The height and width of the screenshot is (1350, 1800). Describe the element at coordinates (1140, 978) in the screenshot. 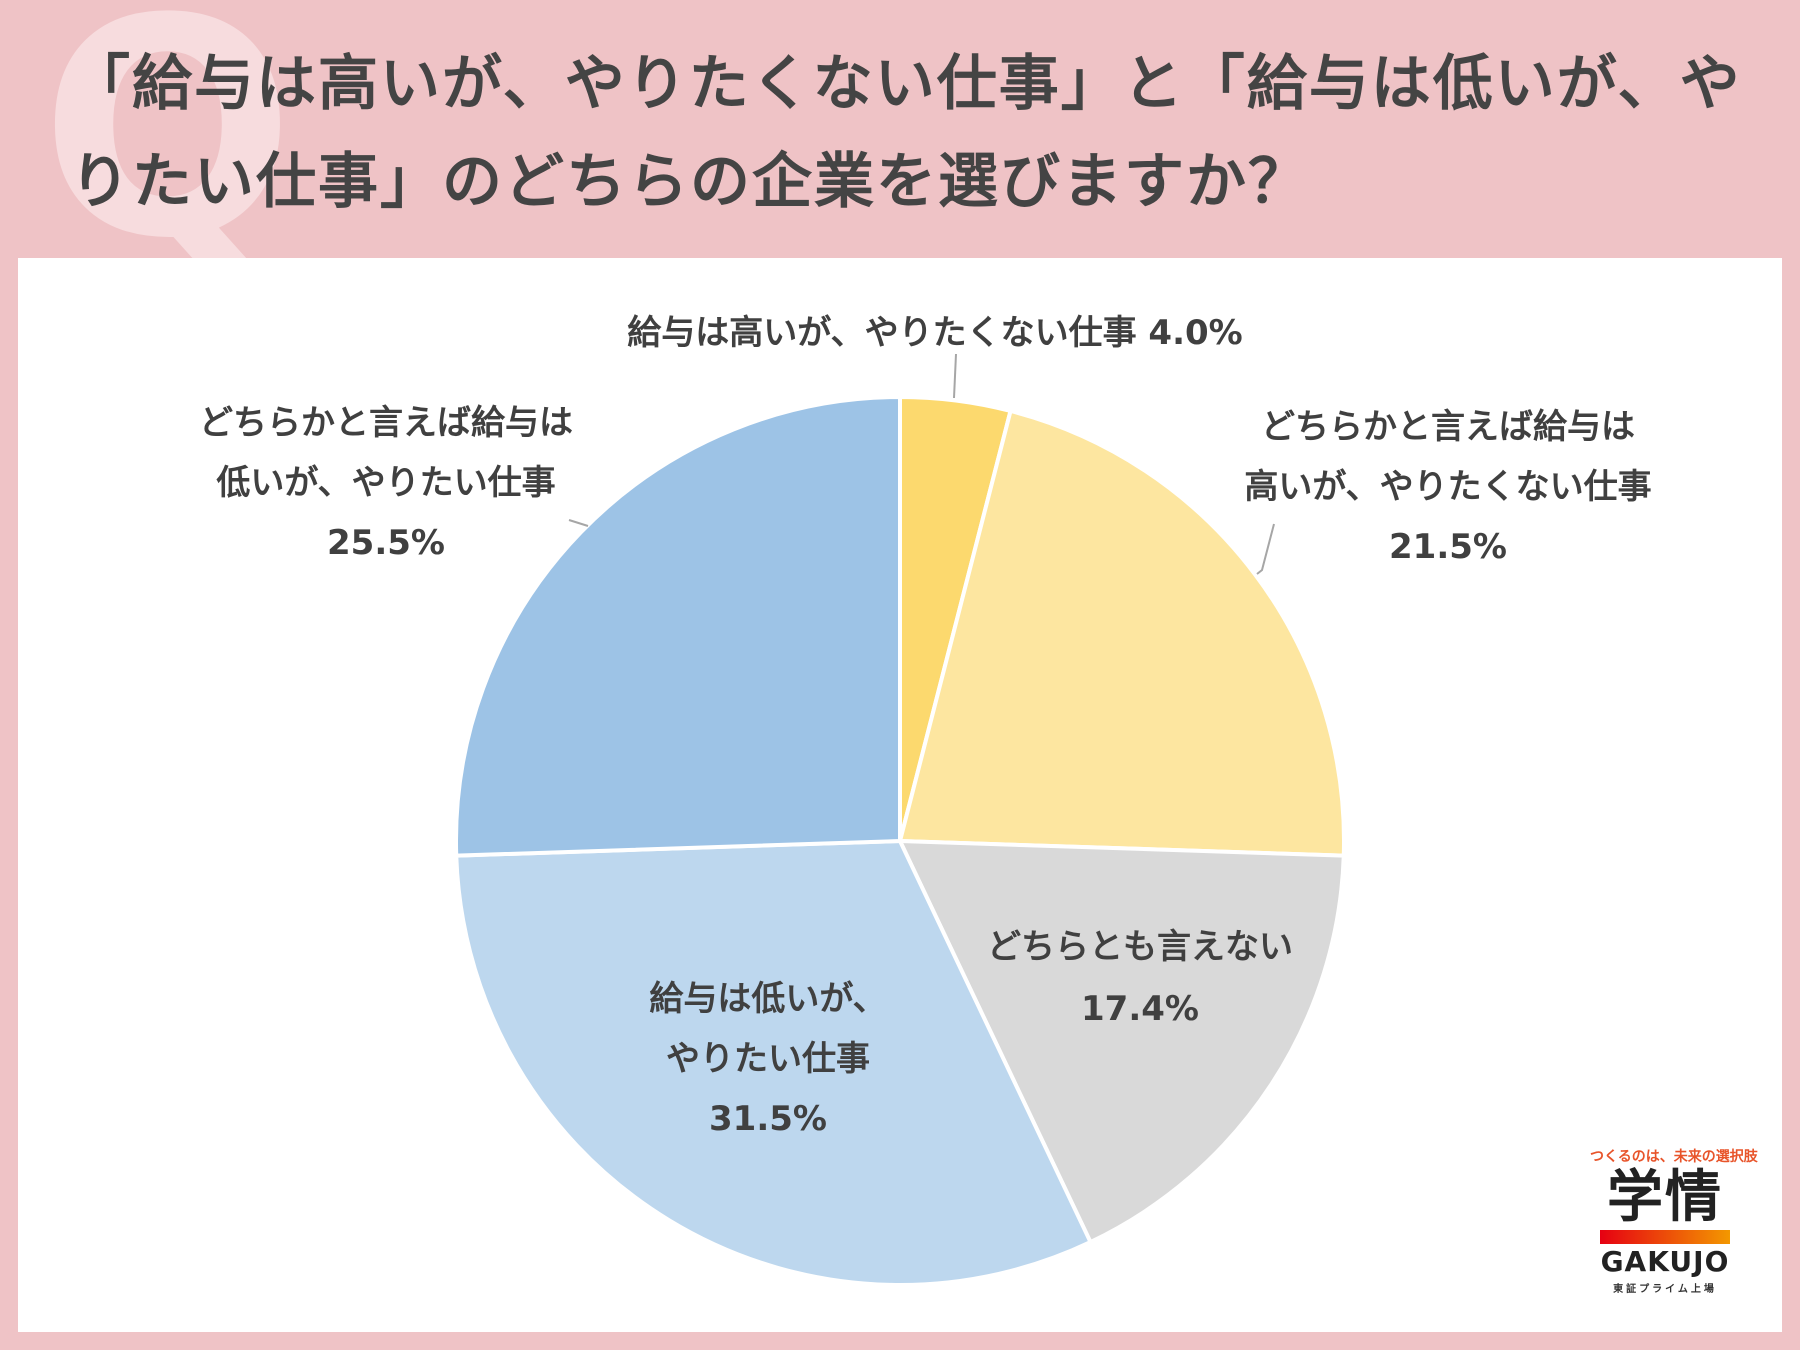

I see `slice-label-2: どちらとも言えない 17.4%` at that location.